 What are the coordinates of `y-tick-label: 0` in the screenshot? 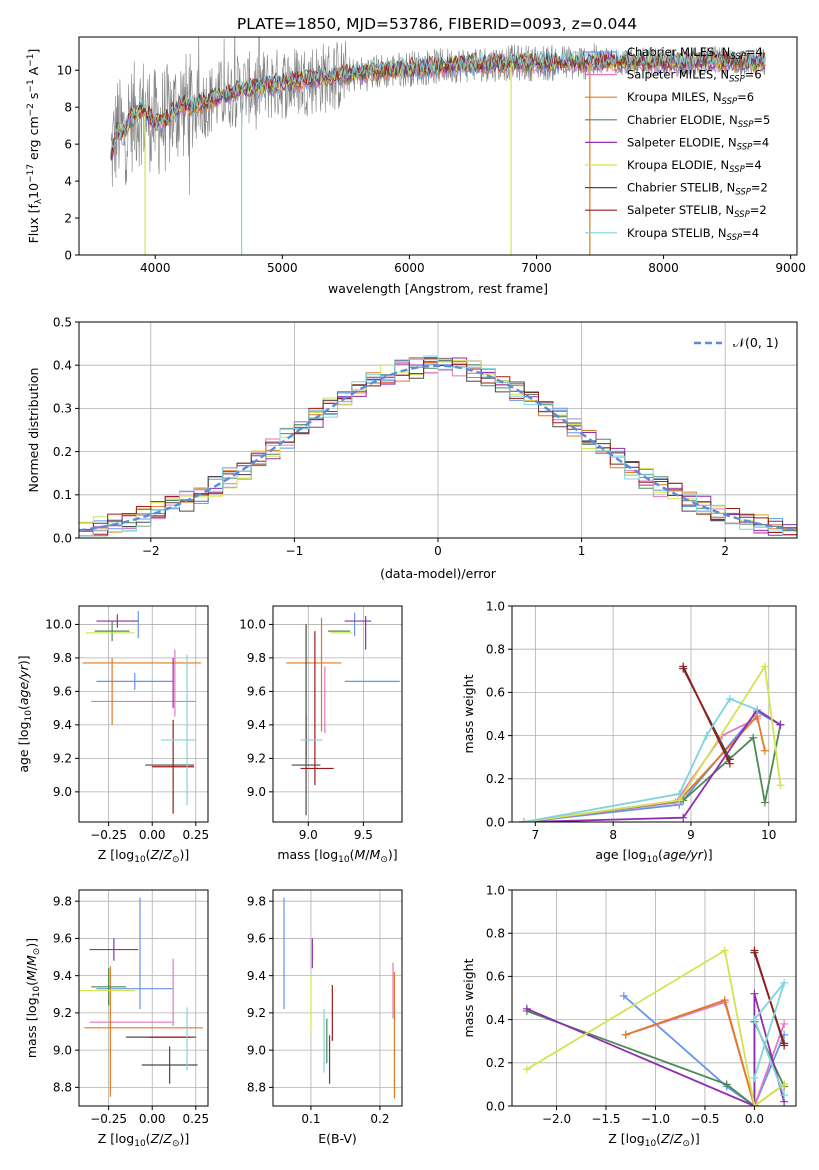 It's located at (68, 255).